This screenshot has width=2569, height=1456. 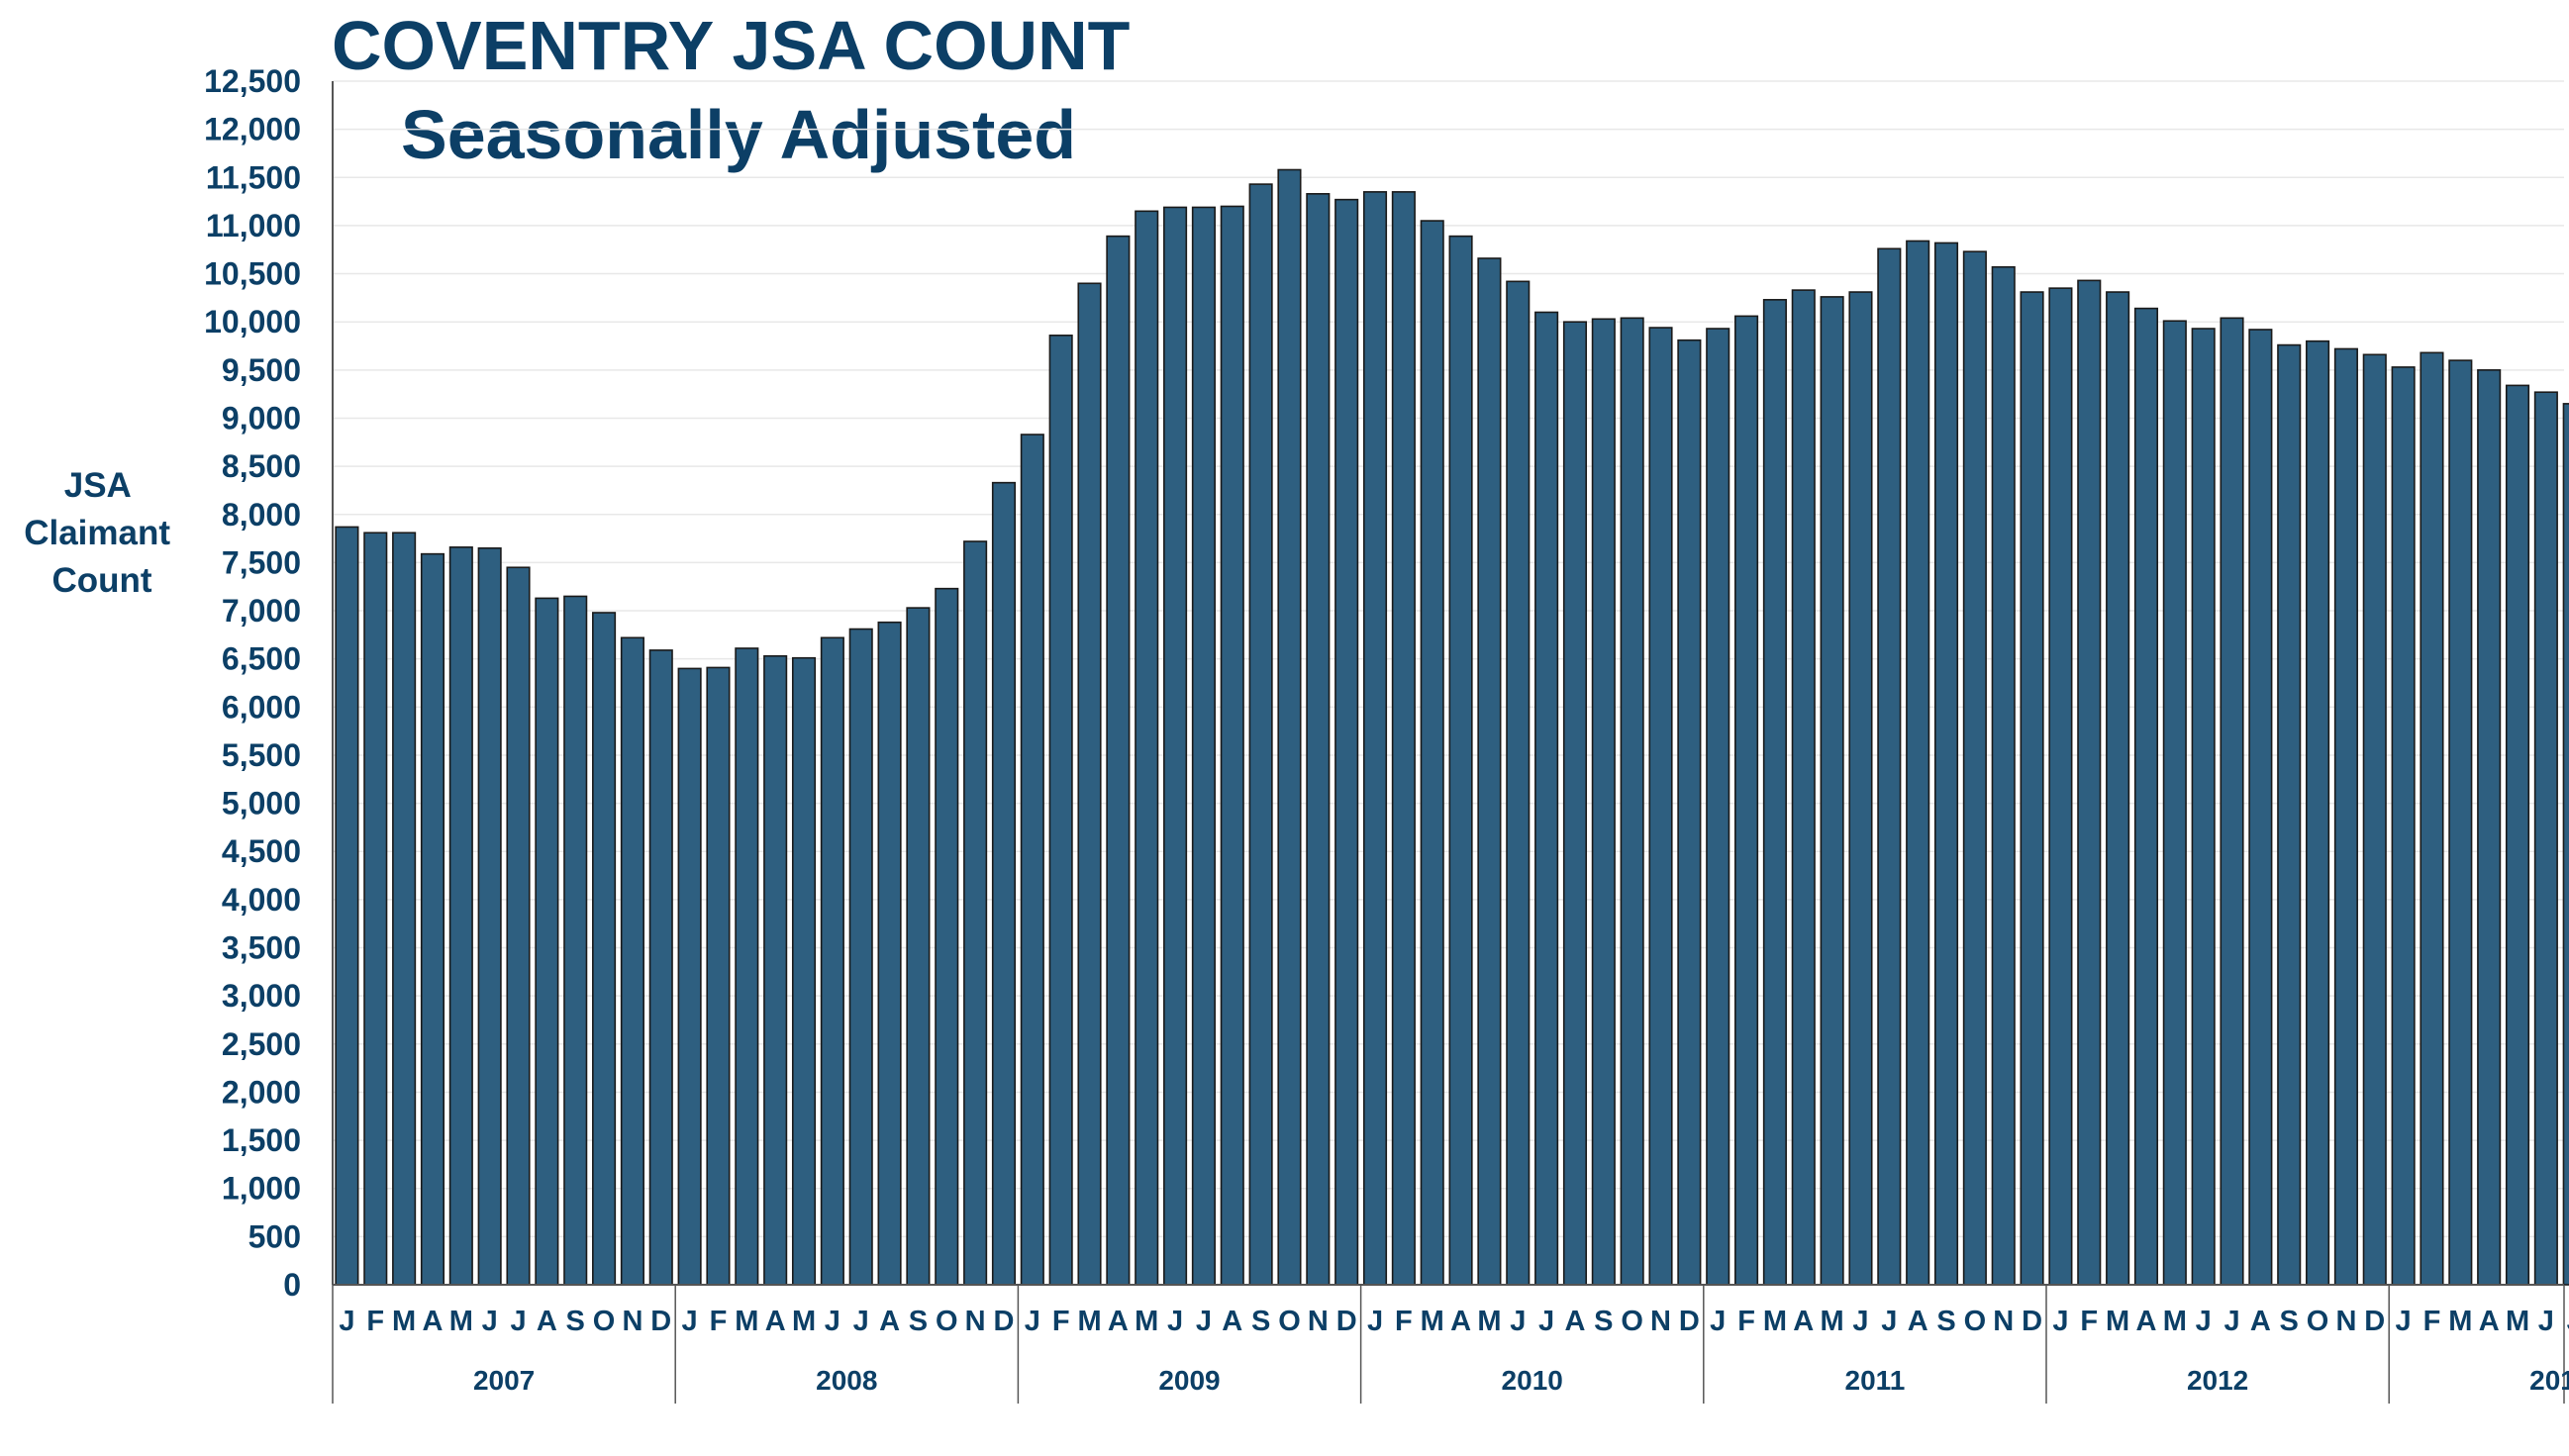 I want to click on y-tick-label: 500, so click(x=274, y=1236).